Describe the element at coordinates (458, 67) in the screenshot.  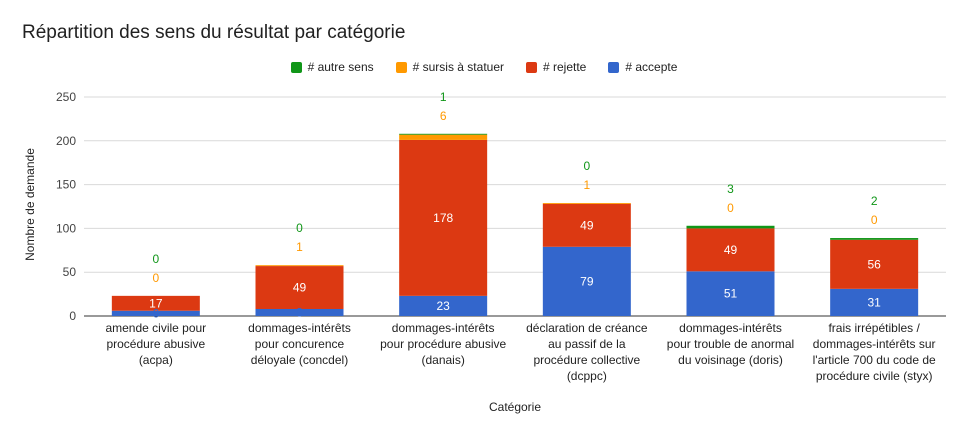
I see `legend-label: # sursis à statuer` at that location.